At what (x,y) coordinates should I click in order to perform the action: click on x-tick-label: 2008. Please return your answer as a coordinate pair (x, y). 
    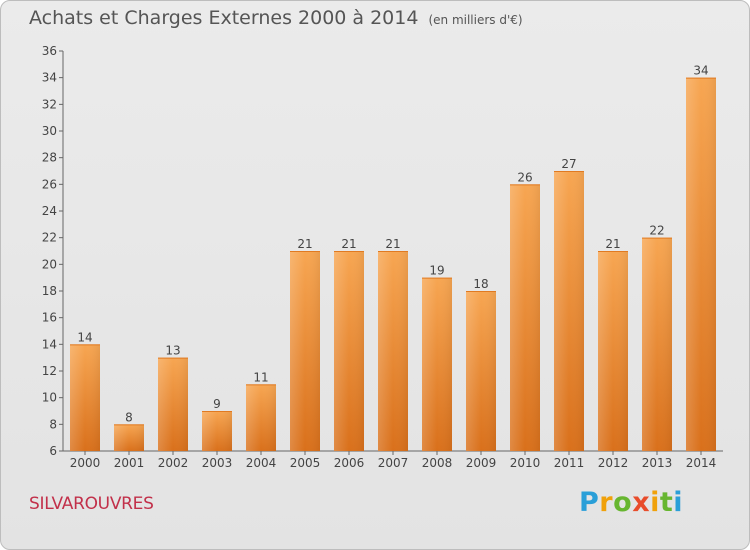
    Looking at the image, I should click on (437, 463).